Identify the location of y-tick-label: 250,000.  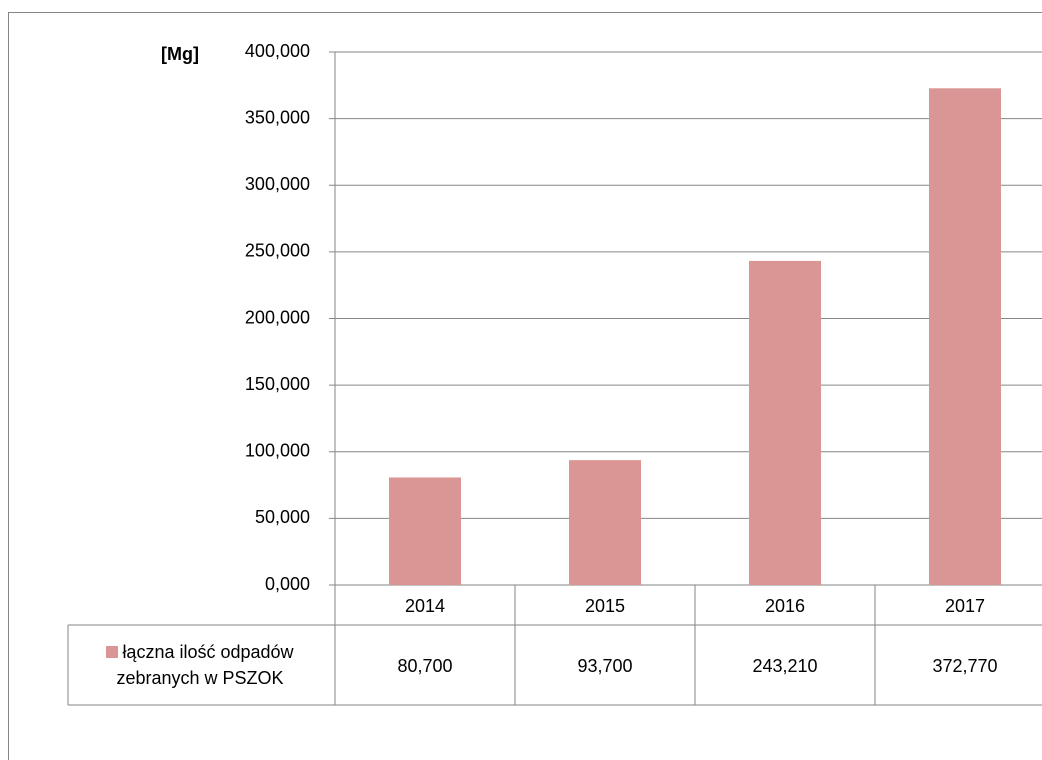
(277, 251).